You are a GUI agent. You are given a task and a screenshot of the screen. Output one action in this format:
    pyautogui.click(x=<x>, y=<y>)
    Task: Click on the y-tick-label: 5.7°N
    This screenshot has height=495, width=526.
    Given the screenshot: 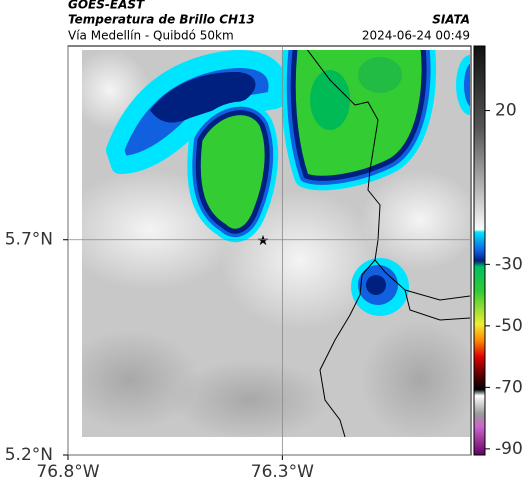 What is the action you would take?
    pyautogui.click(x=29, y=240)
    